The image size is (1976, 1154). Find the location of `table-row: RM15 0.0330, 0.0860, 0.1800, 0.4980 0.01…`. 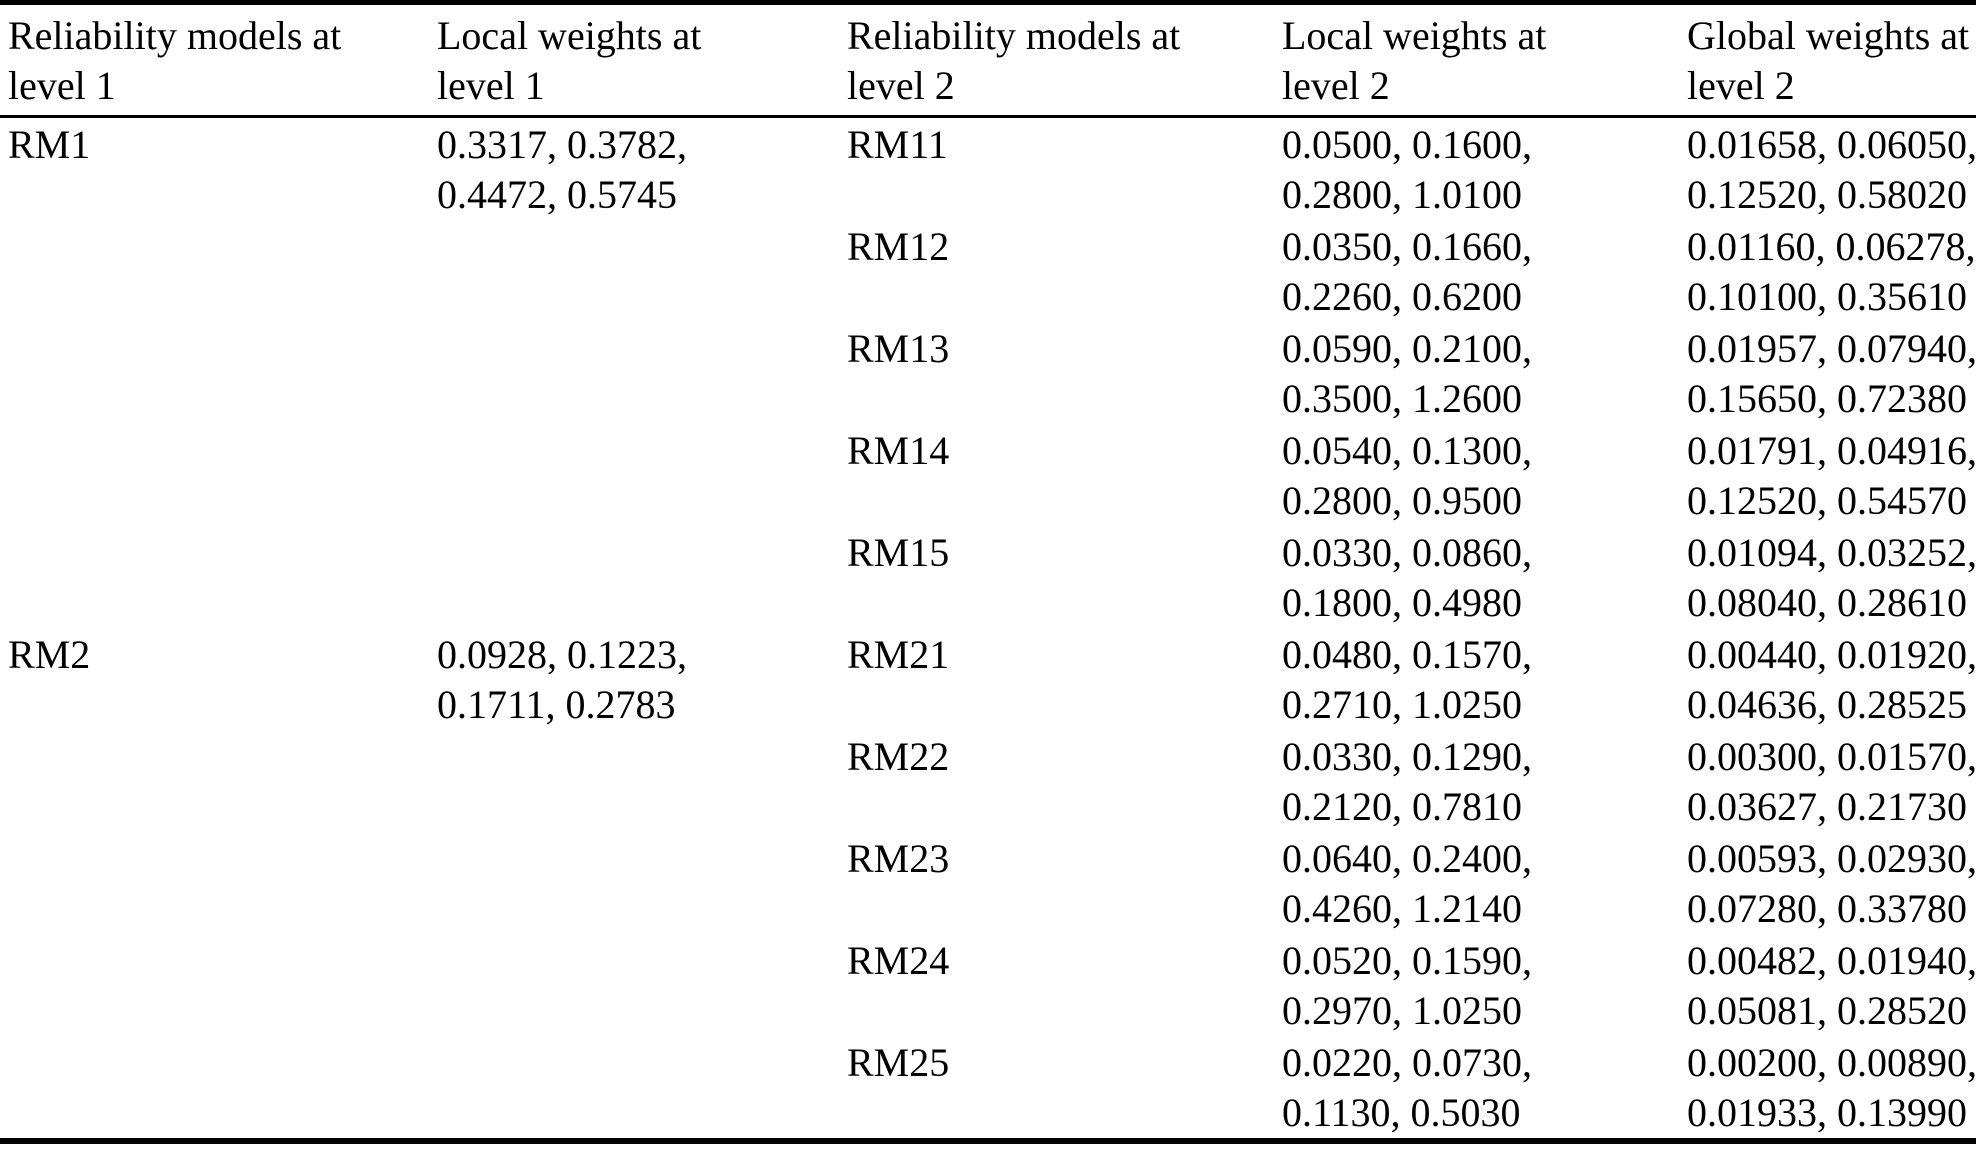

table-row: RM15 0.0330, 0.0860, 0.1800, 0.4980 0.01… is located at coordinates (988, 577).